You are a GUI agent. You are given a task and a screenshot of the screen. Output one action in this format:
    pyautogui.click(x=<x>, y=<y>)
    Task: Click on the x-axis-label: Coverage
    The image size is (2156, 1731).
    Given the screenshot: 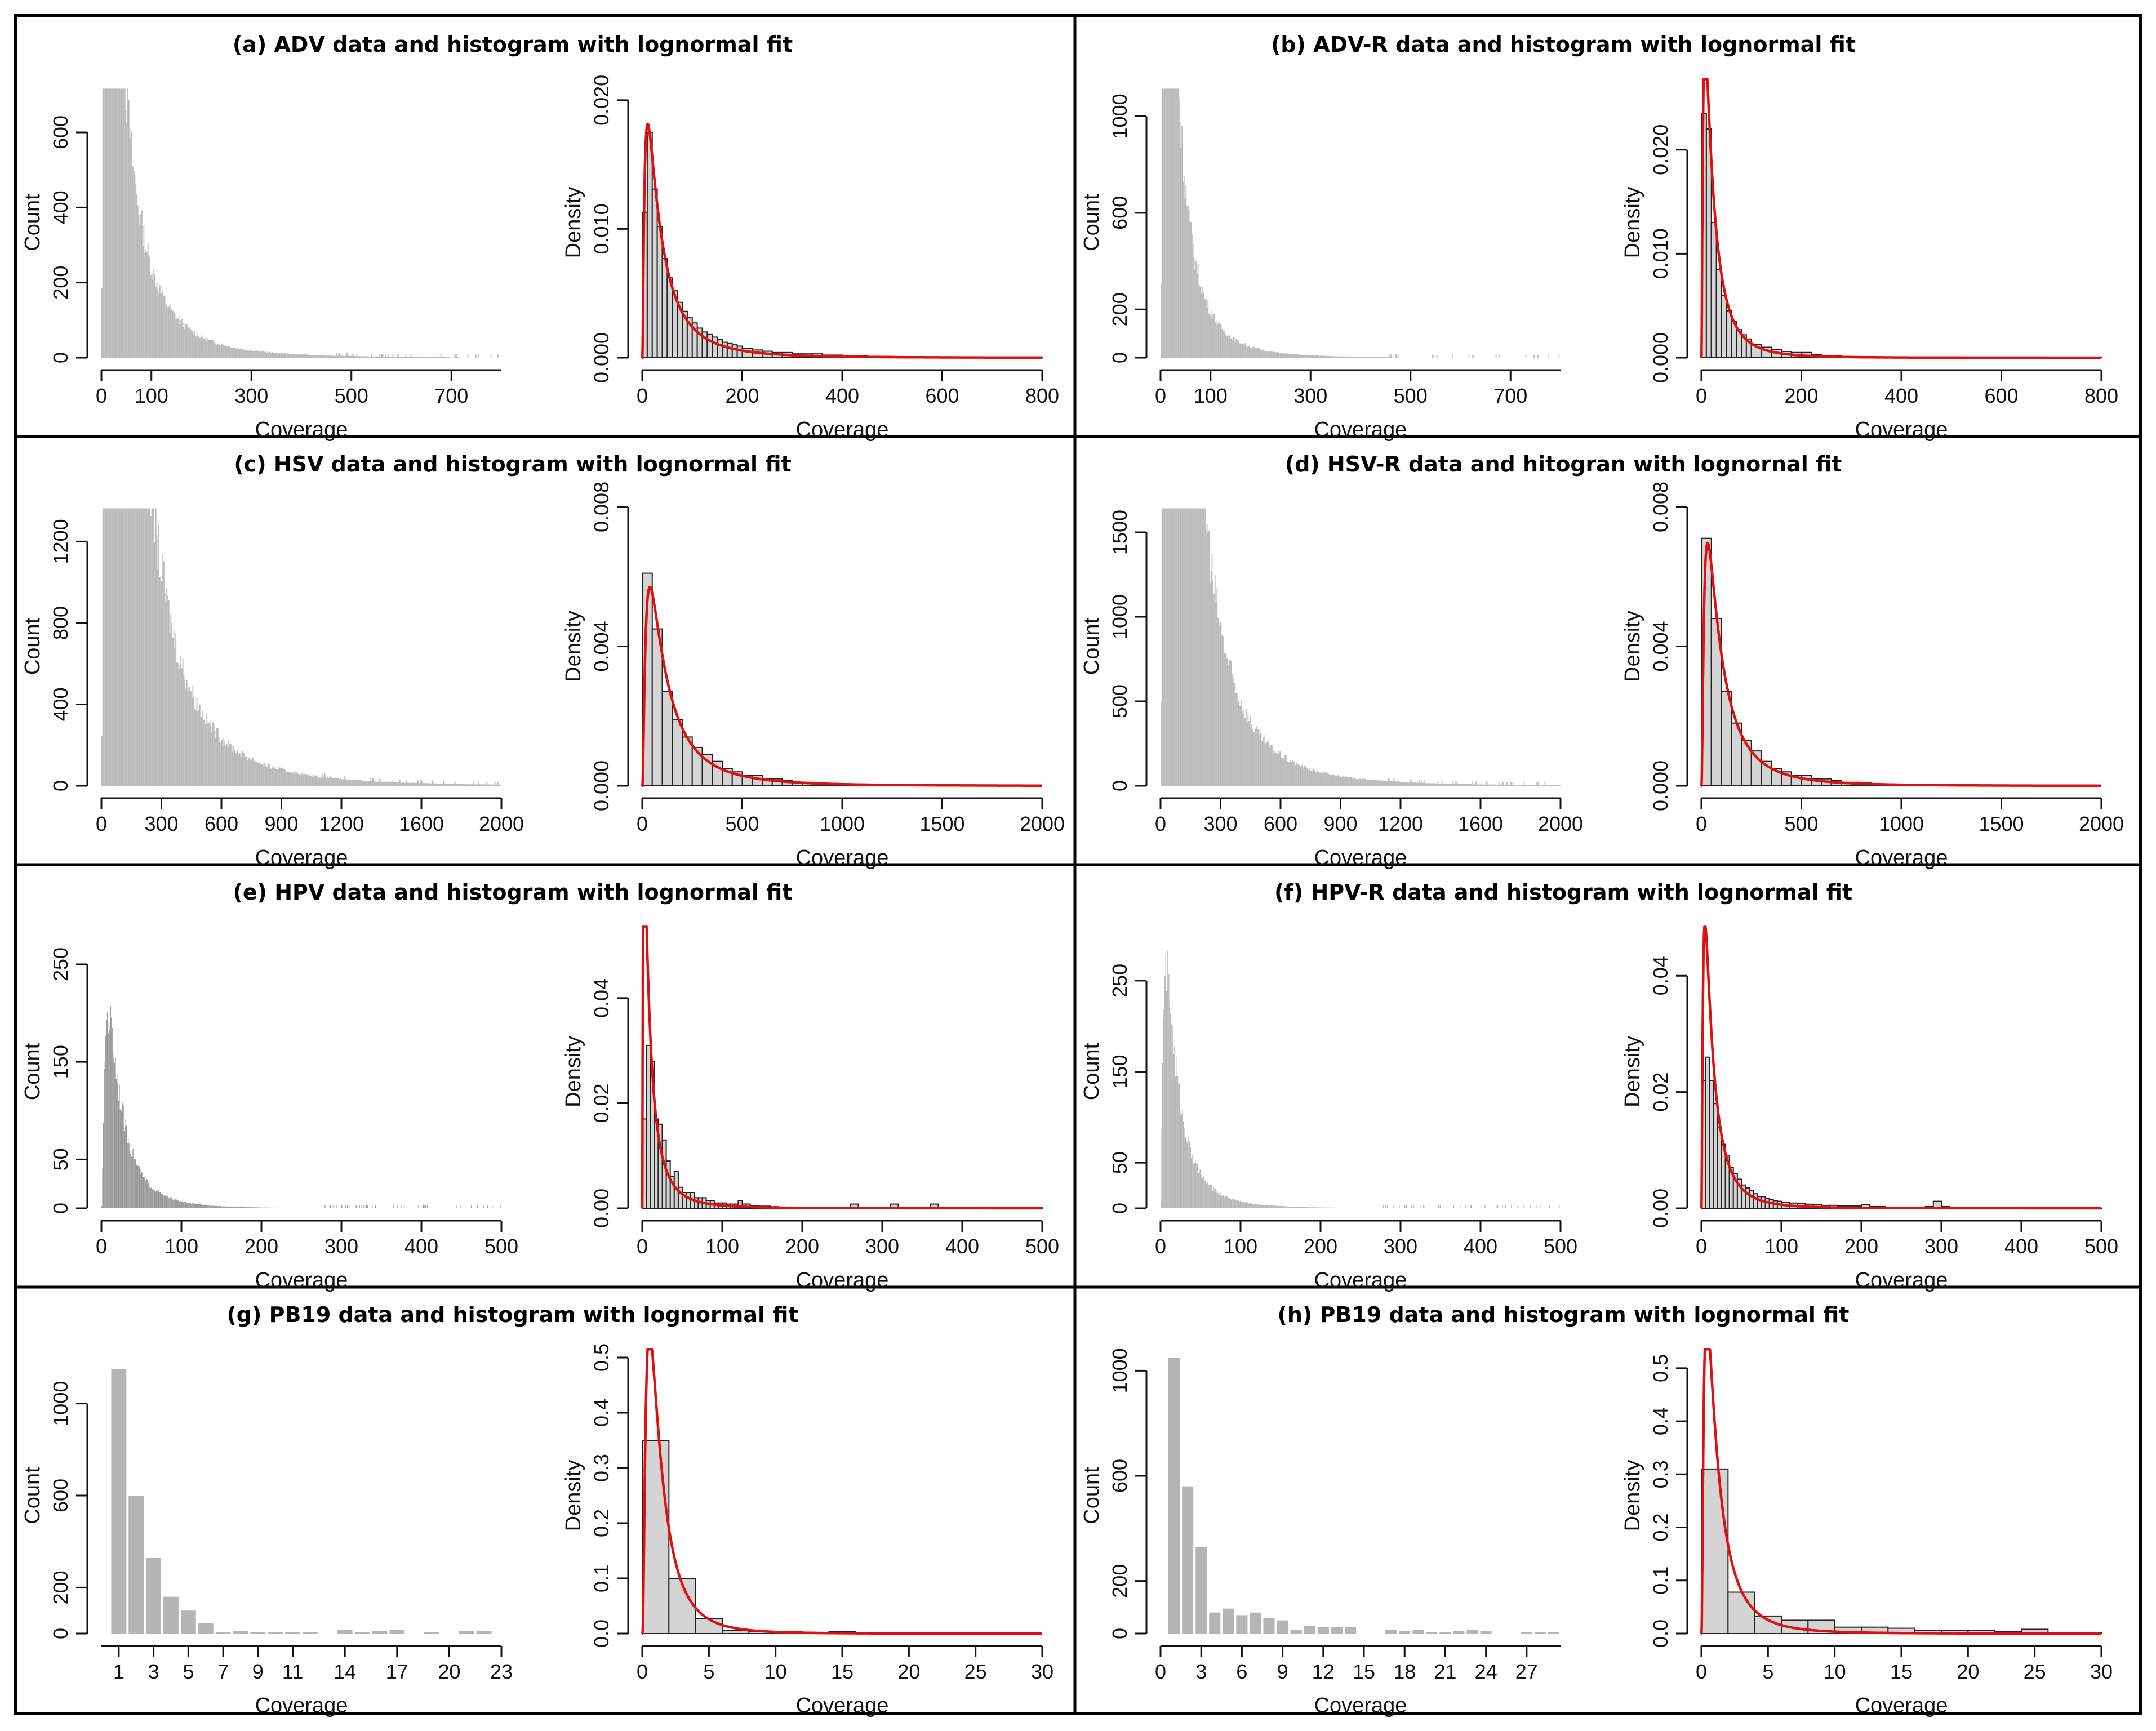 What is the action you would take?
    pyautogui.click(x=1901, y=430)
    